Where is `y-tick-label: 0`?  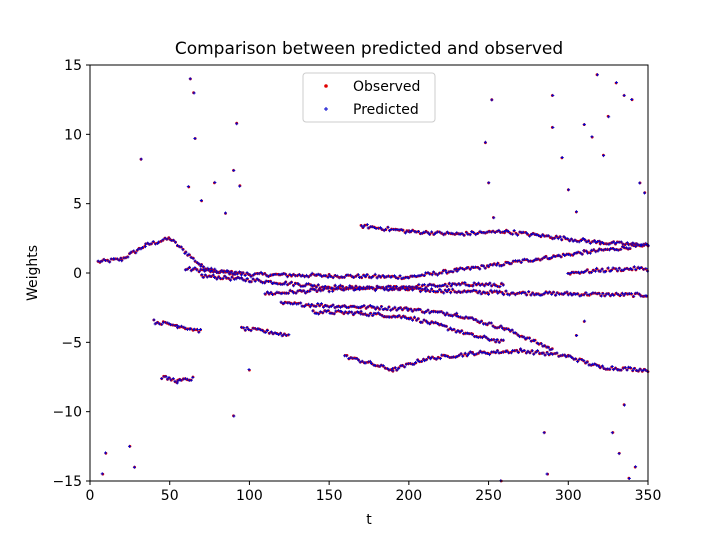 y-tick-label: 0 is located at coordinates (77, 274).